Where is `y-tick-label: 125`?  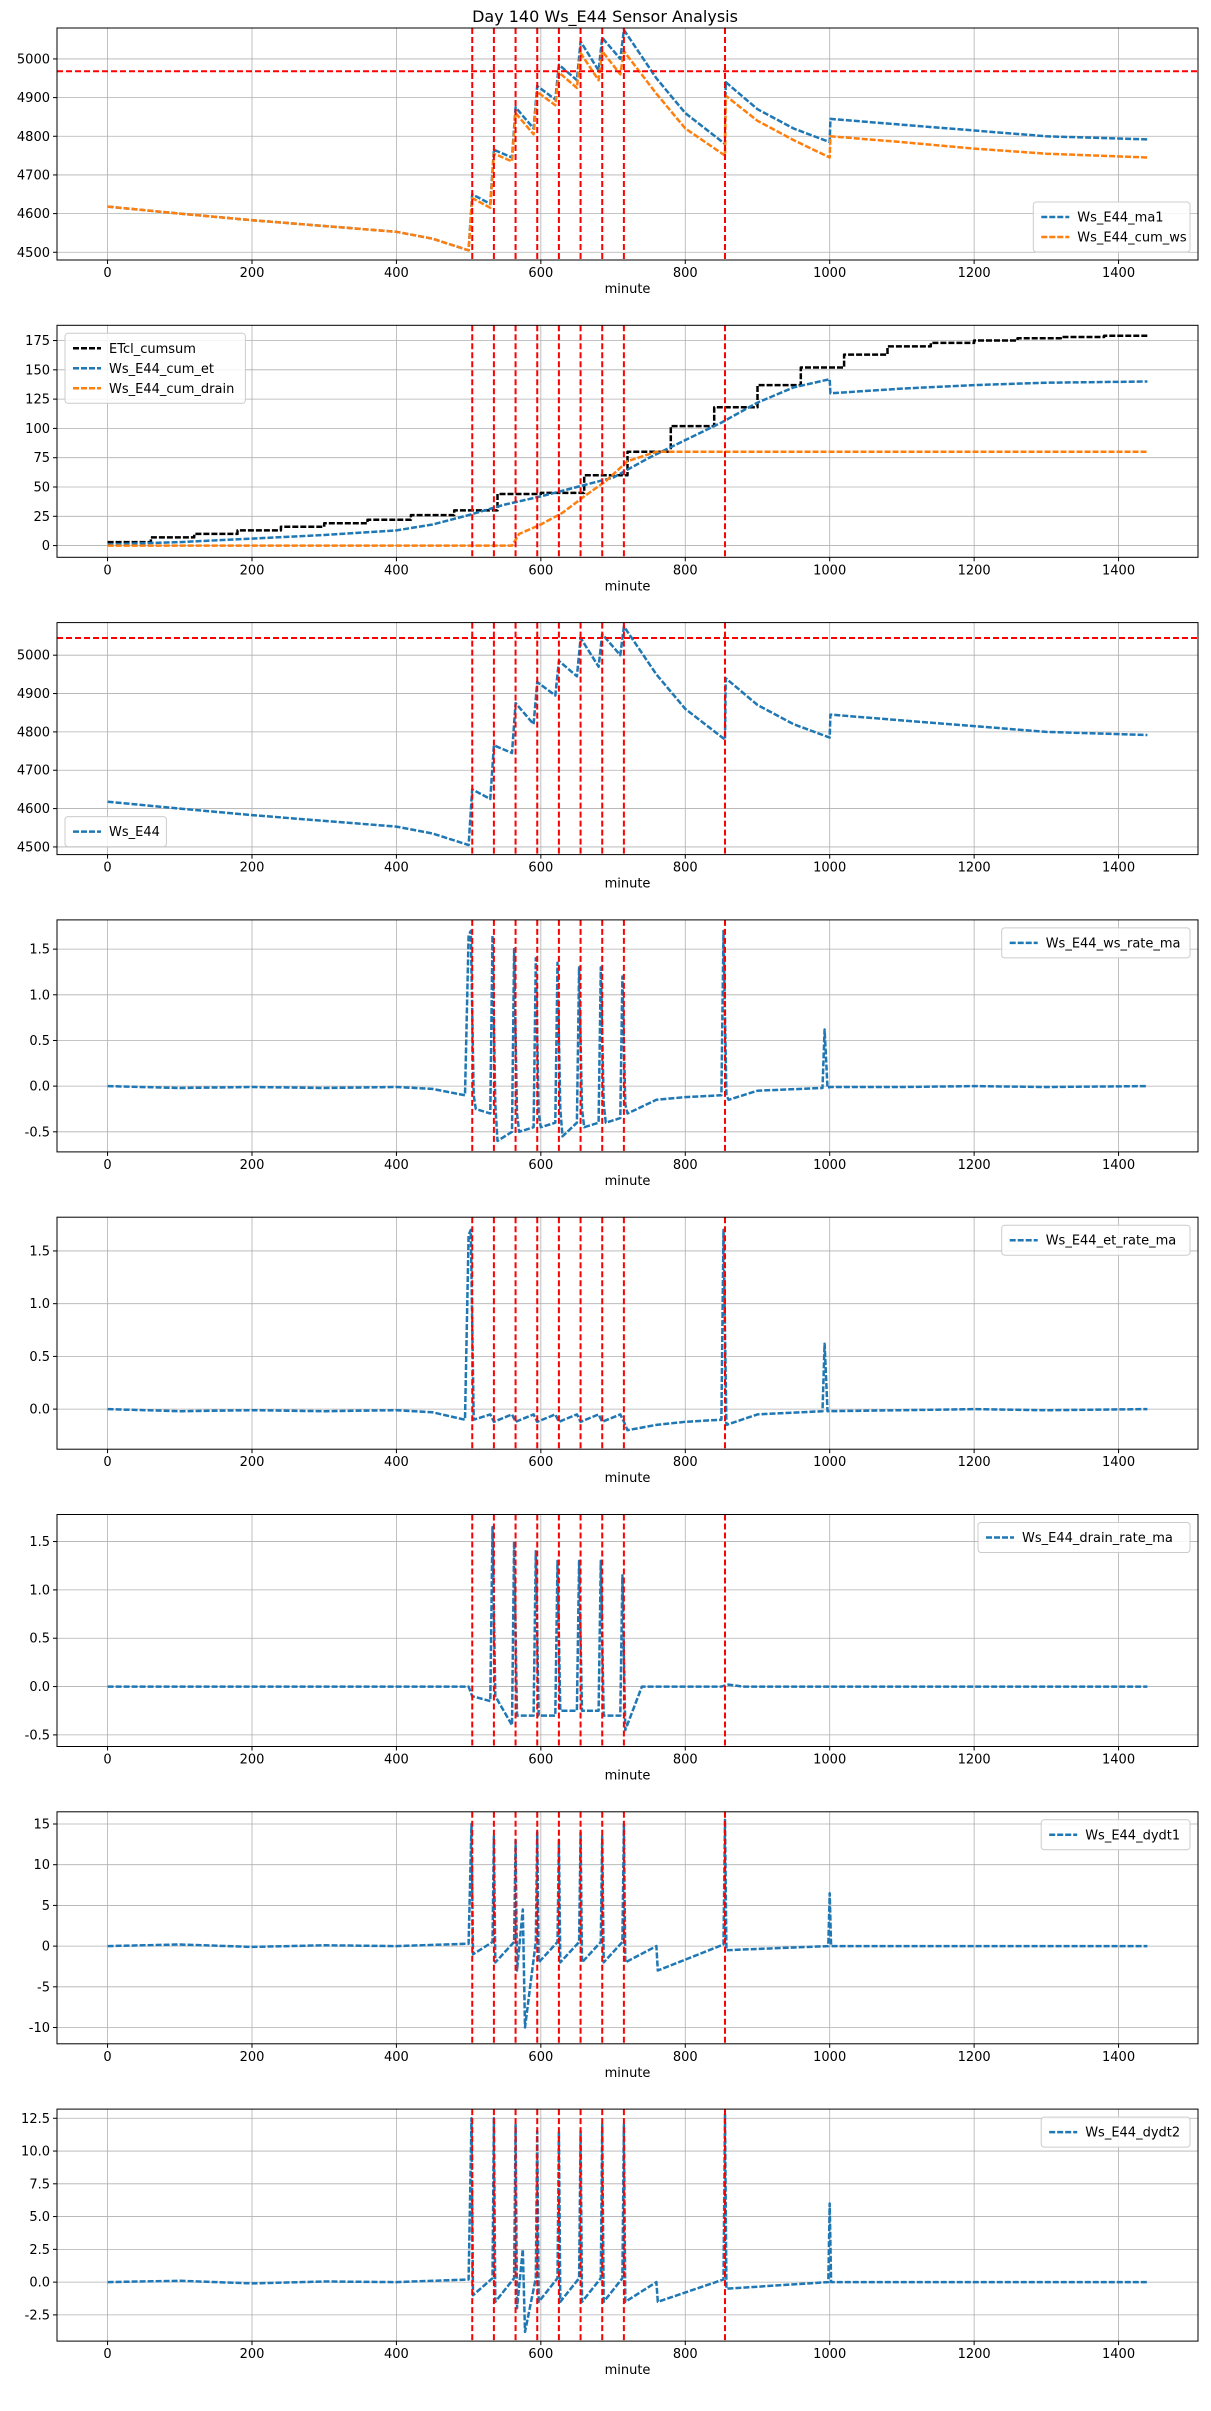
y-tick-label: 125 is located at coordinates (37, 400).